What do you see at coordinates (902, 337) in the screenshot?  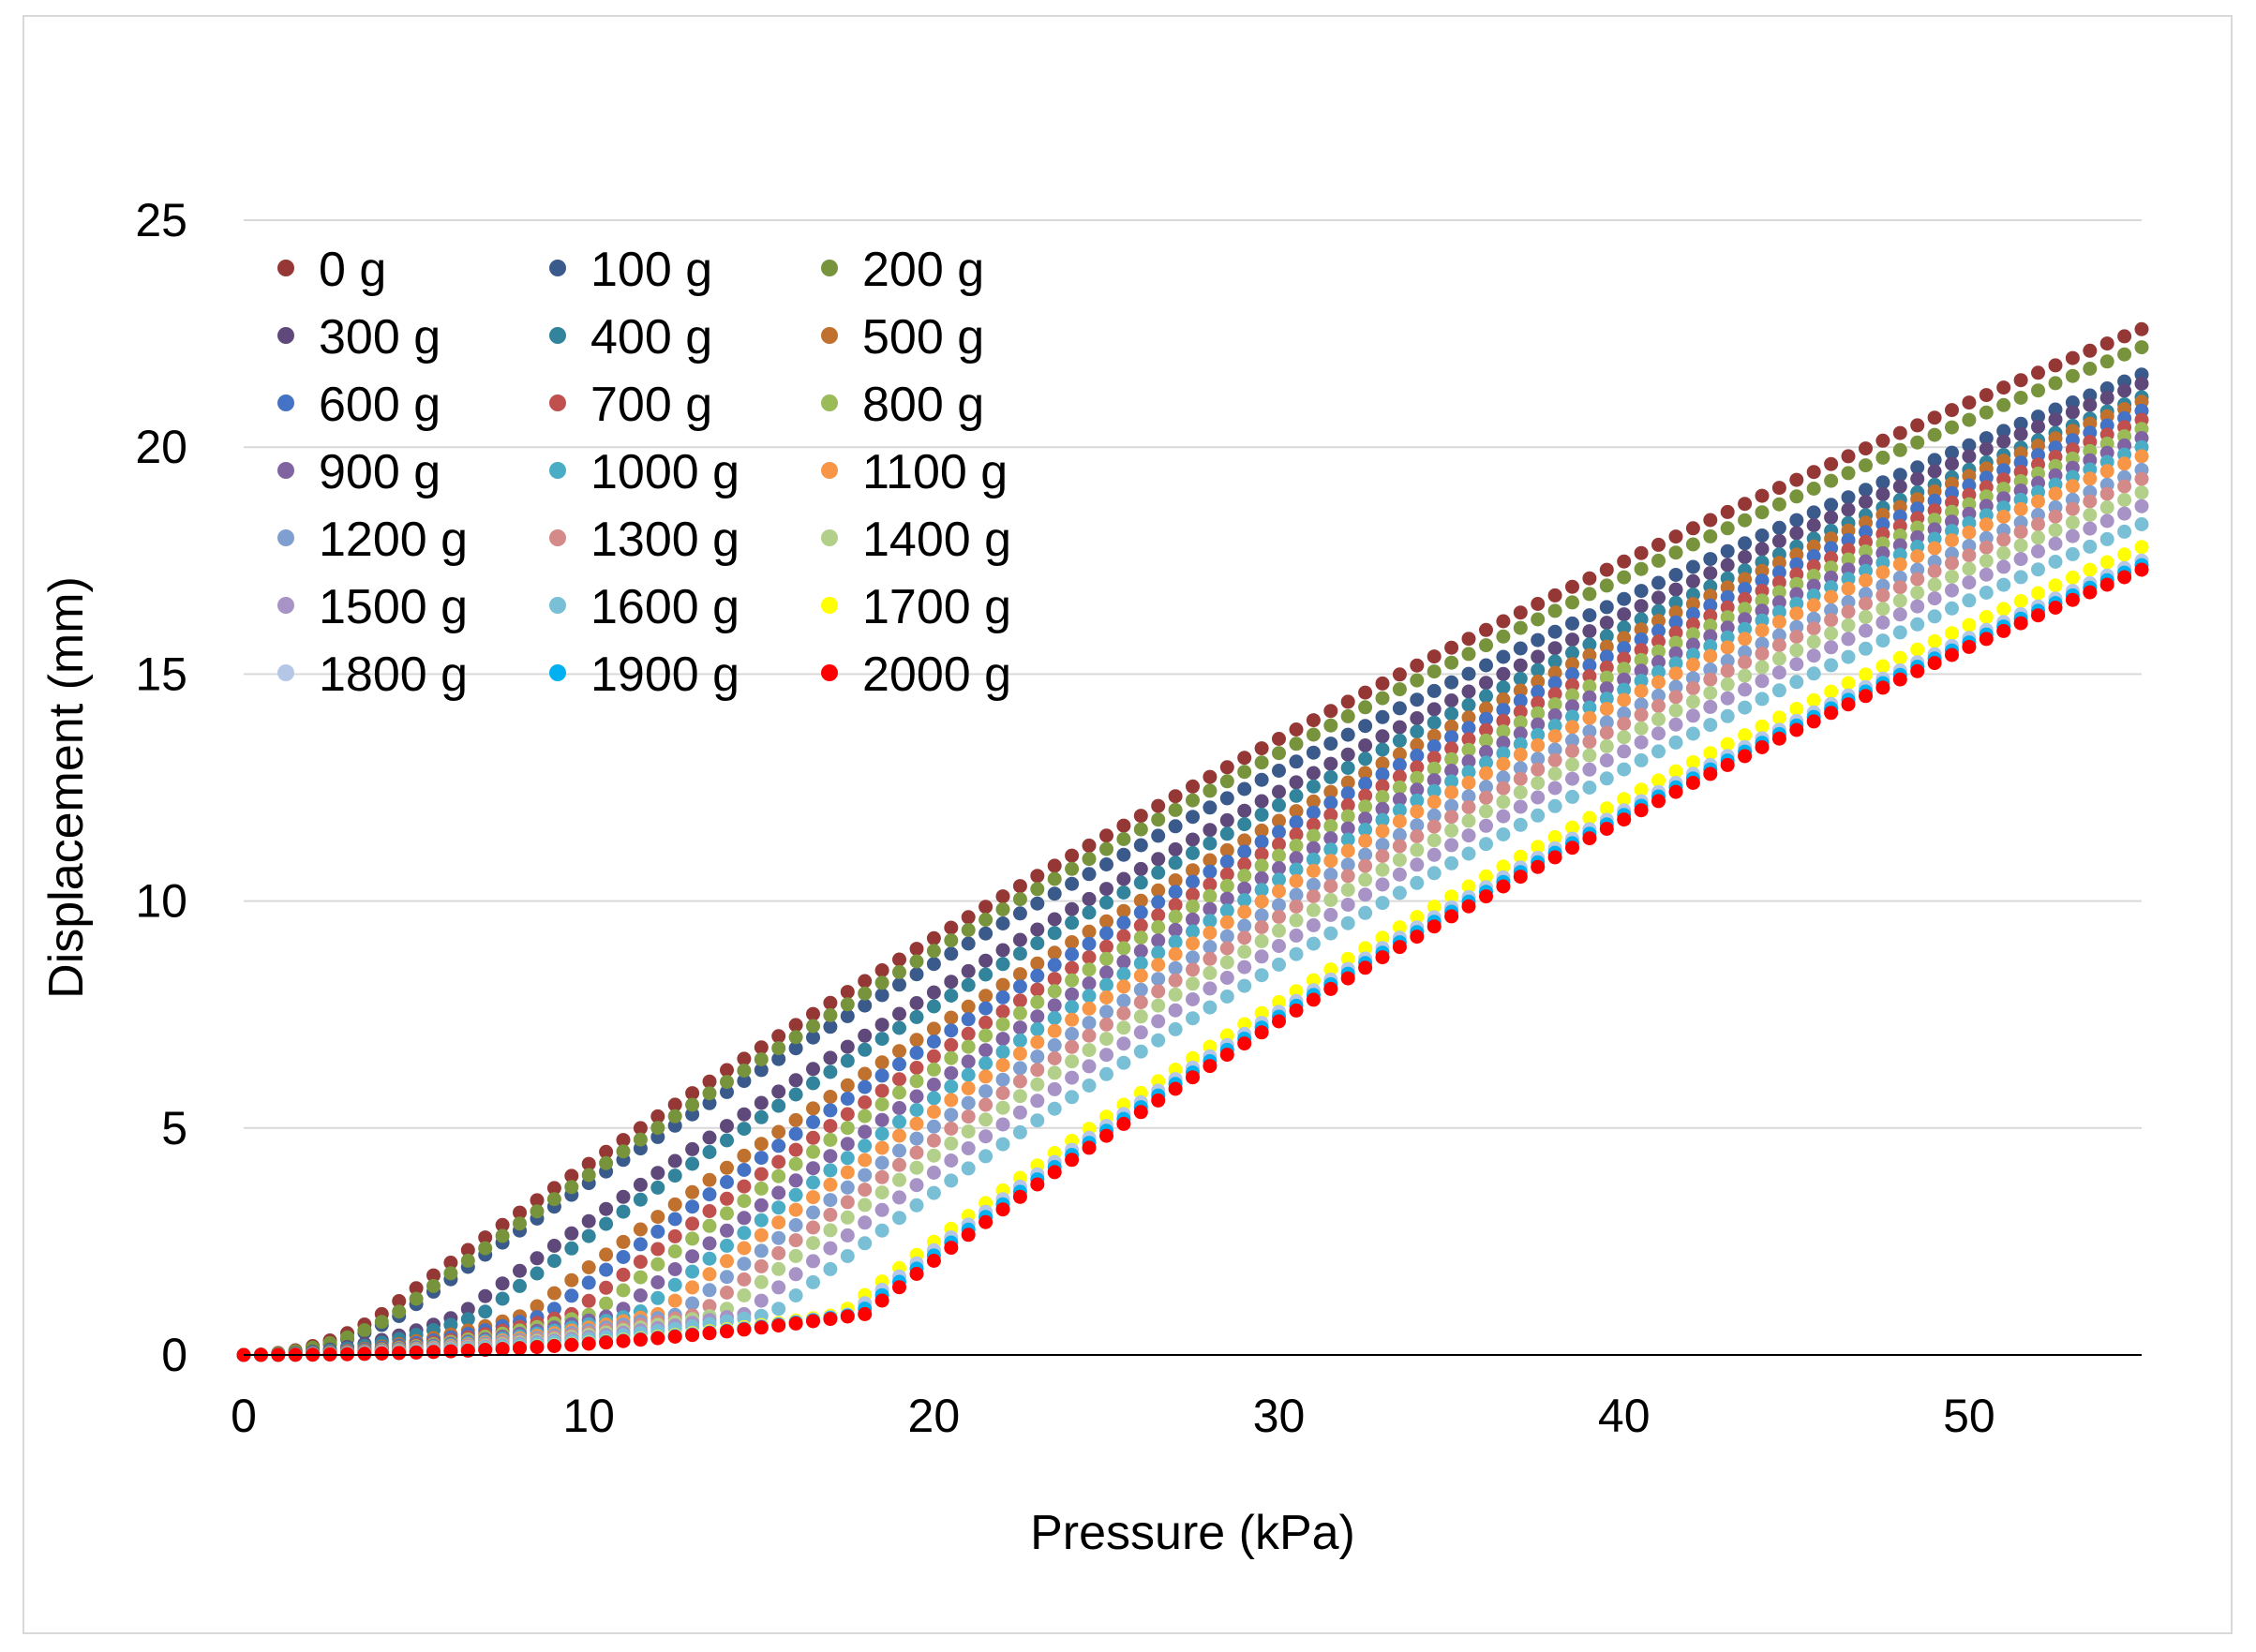 I see `legend-item: 500 g` at bounding box center [902, 337].